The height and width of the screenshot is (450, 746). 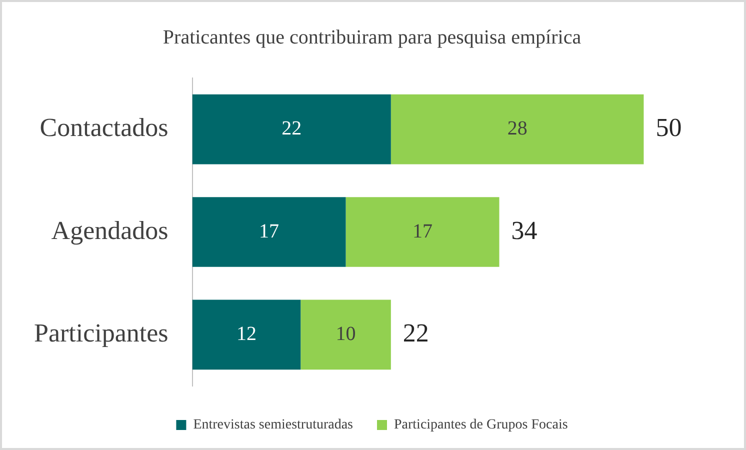 I want to click on total-label: 34, so click(x=524, y=230).